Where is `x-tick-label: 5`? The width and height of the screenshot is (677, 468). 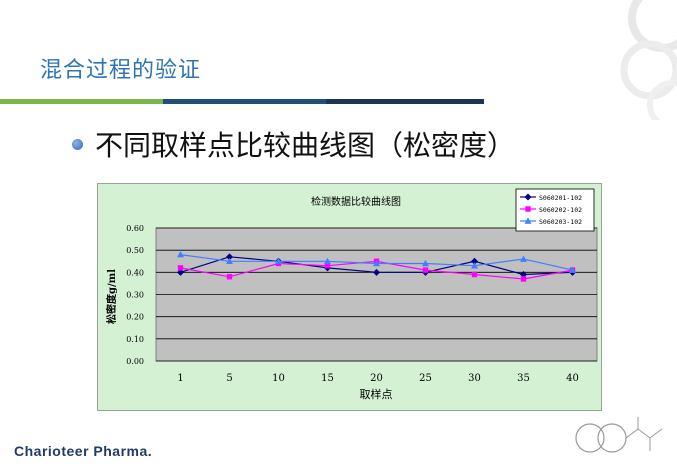
x-tick-label: 5 is located at coordinates (229, 378).